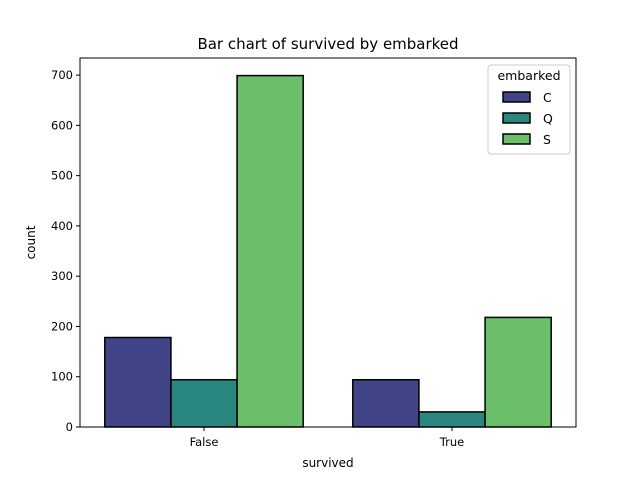 The image size is (640, 484). I want to click on x-axis-ticks: False True, so click(327, 438).